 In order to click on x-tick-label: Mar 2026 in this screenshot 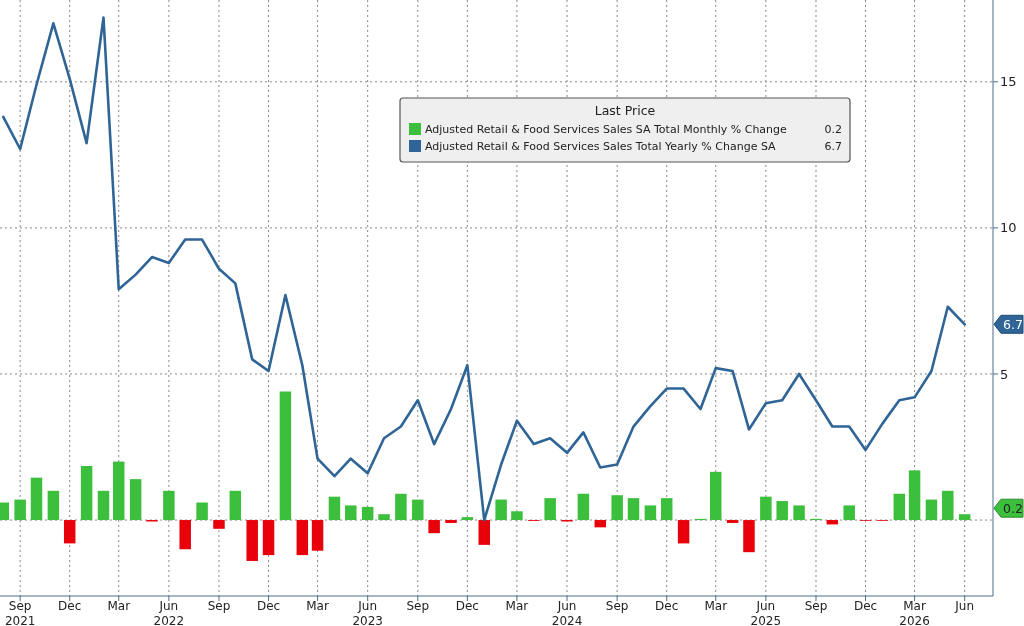, I will do `click(914, 612)`.